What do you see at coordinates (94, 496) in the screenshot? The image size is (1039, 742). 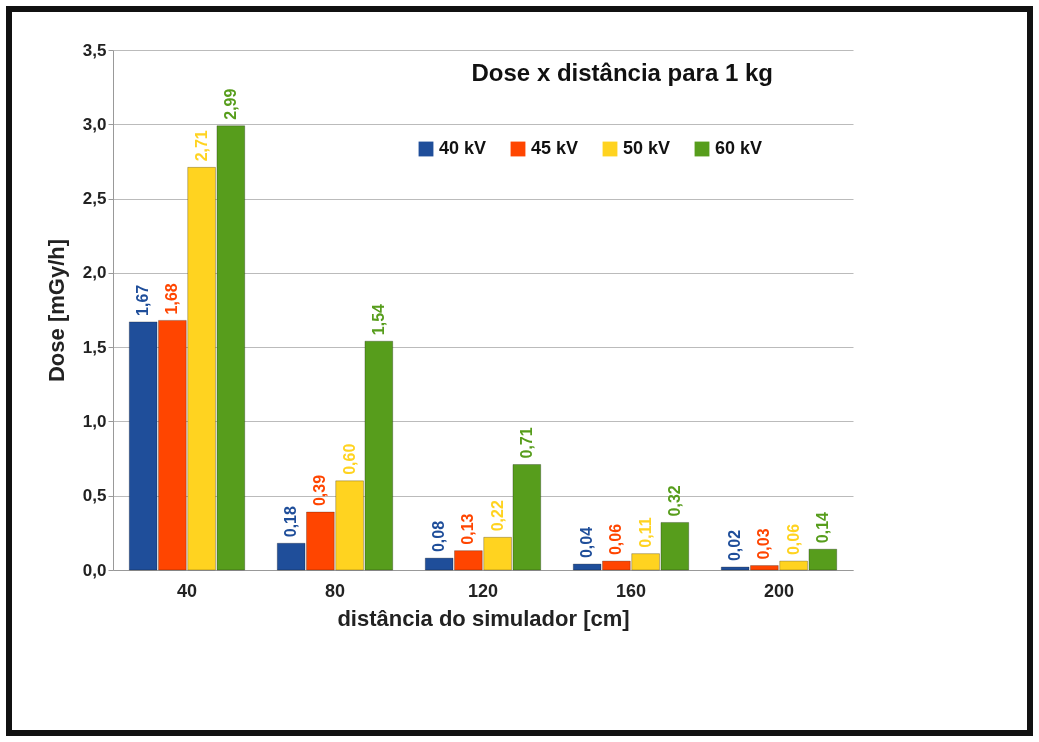 I see `y-tick-label: 0,5` at bounding box center [94, 496].